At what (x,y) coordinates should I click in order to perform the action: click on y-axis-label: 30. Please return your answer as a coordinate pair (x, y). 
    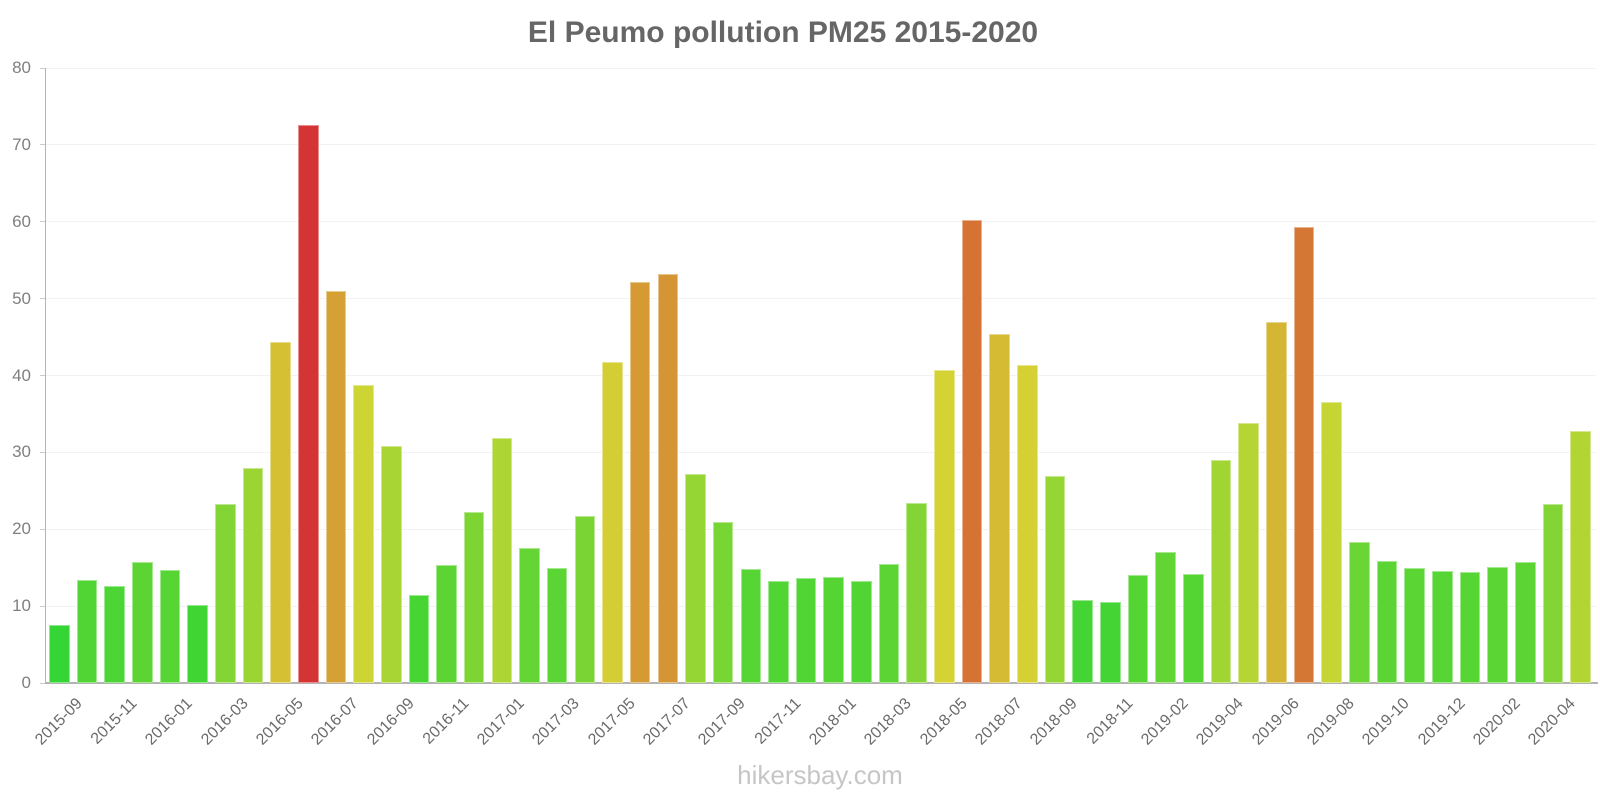
    Looking at the image, I should click on (21, 452).